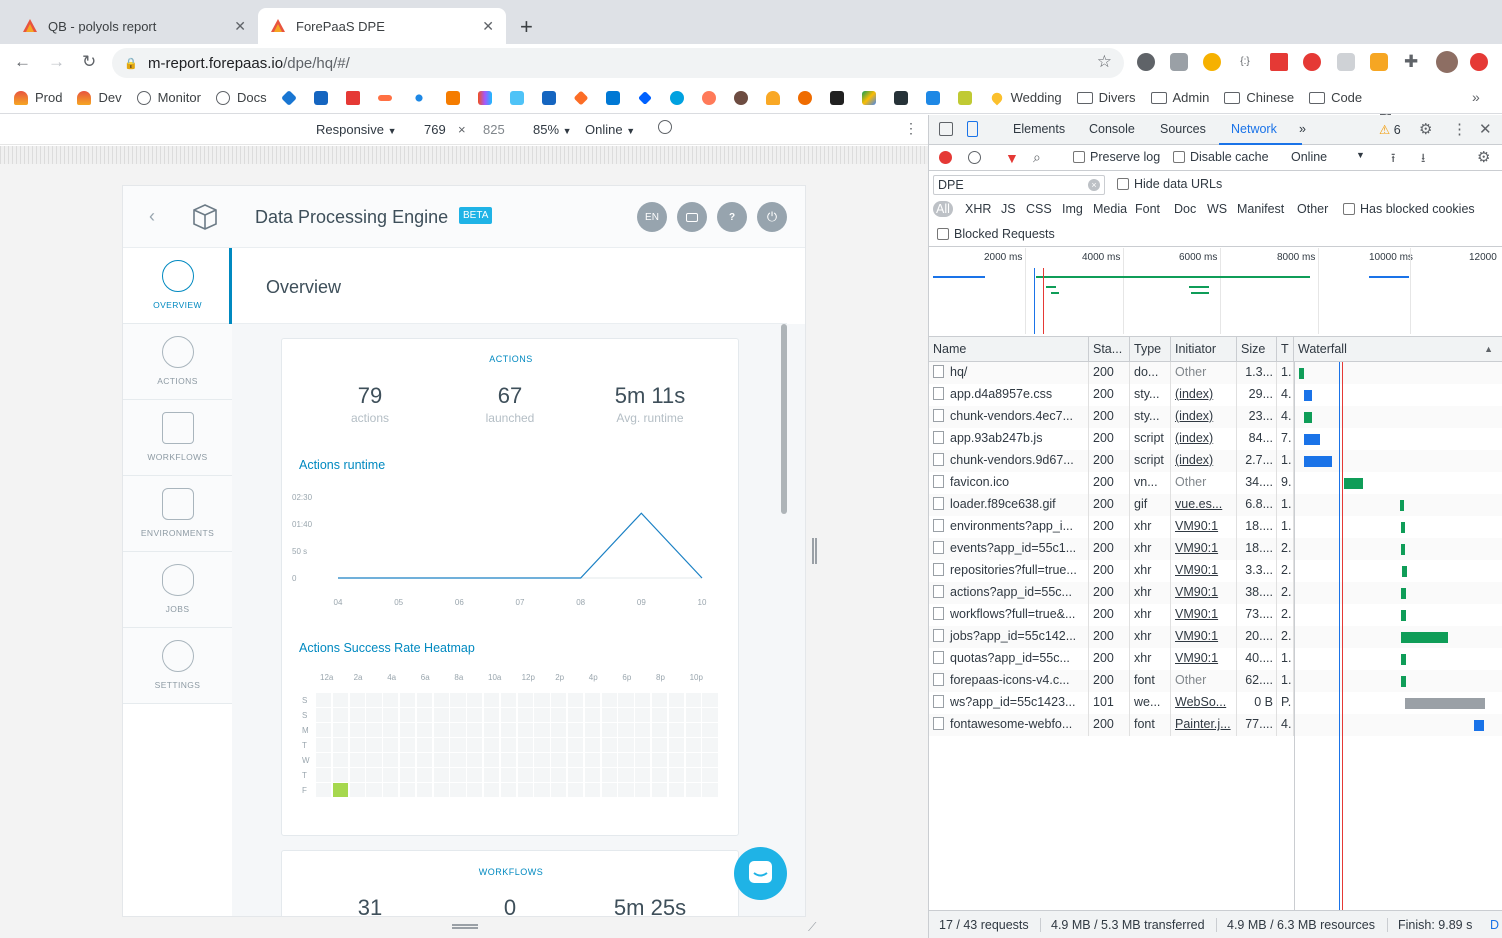 The width and height of the screenshot is (1502, 938). Describe the element at coordinates (1484, 157) in the screenshot. I see `network-settings-icon: ⚙` at that location.